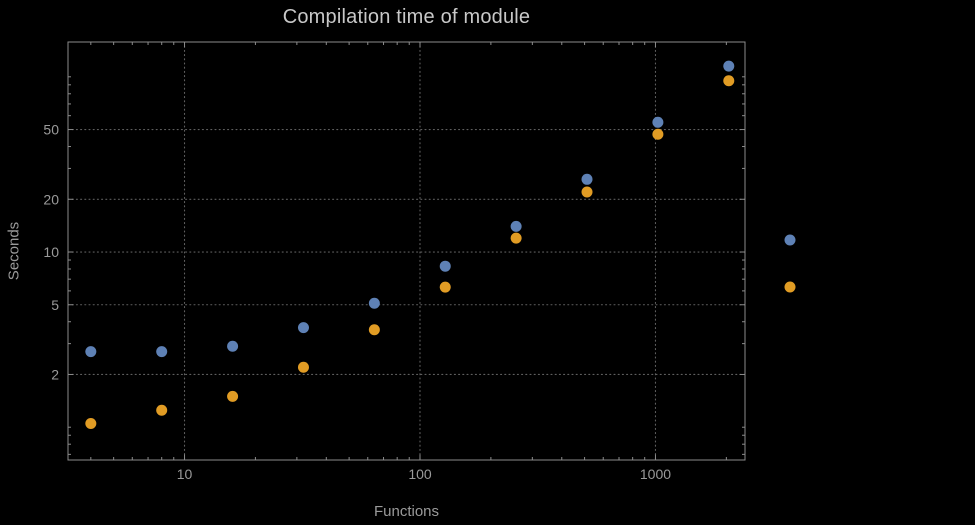  Describe the element at coordinates (406, 511) in the screenshot. I see `x-axis-label: Functions` at that location.